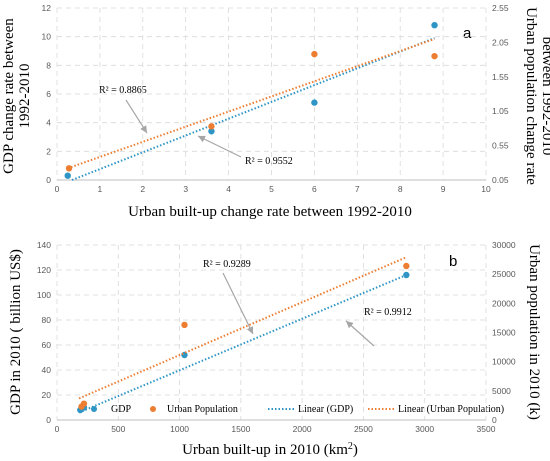 The image size is (550, 461). What do you see at coordinates (467, 33) in the screenshot?
I see `panel-a-label: a` at bounding box center [467, 33].